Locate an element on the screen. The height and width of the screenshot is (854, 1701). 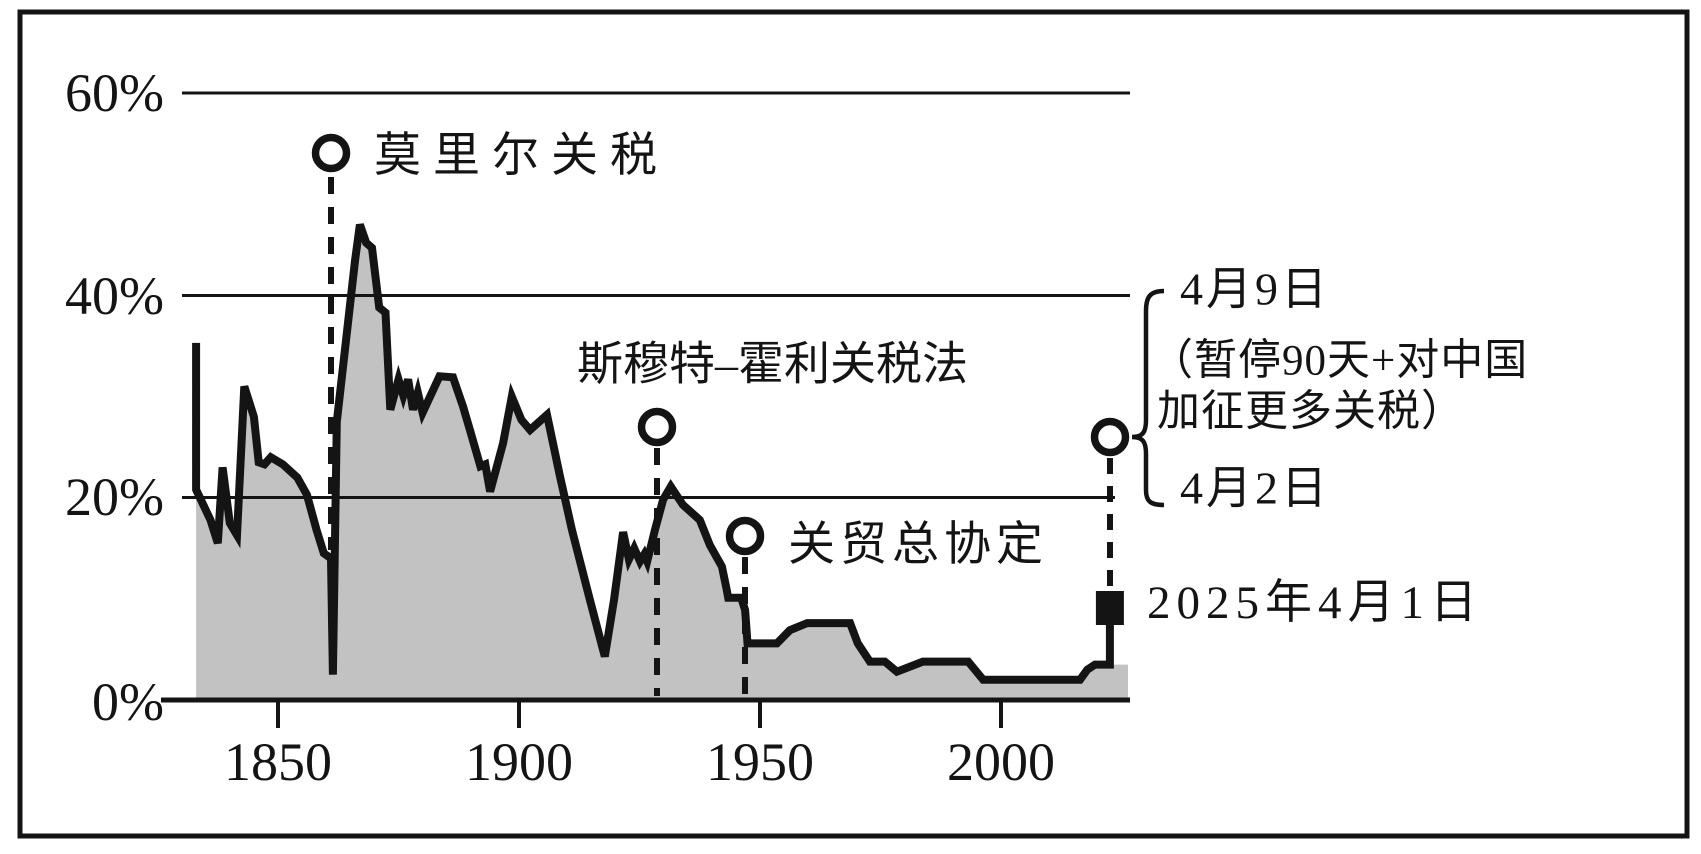
april-2025-circle-marker is located at coordinates (1110, 437).